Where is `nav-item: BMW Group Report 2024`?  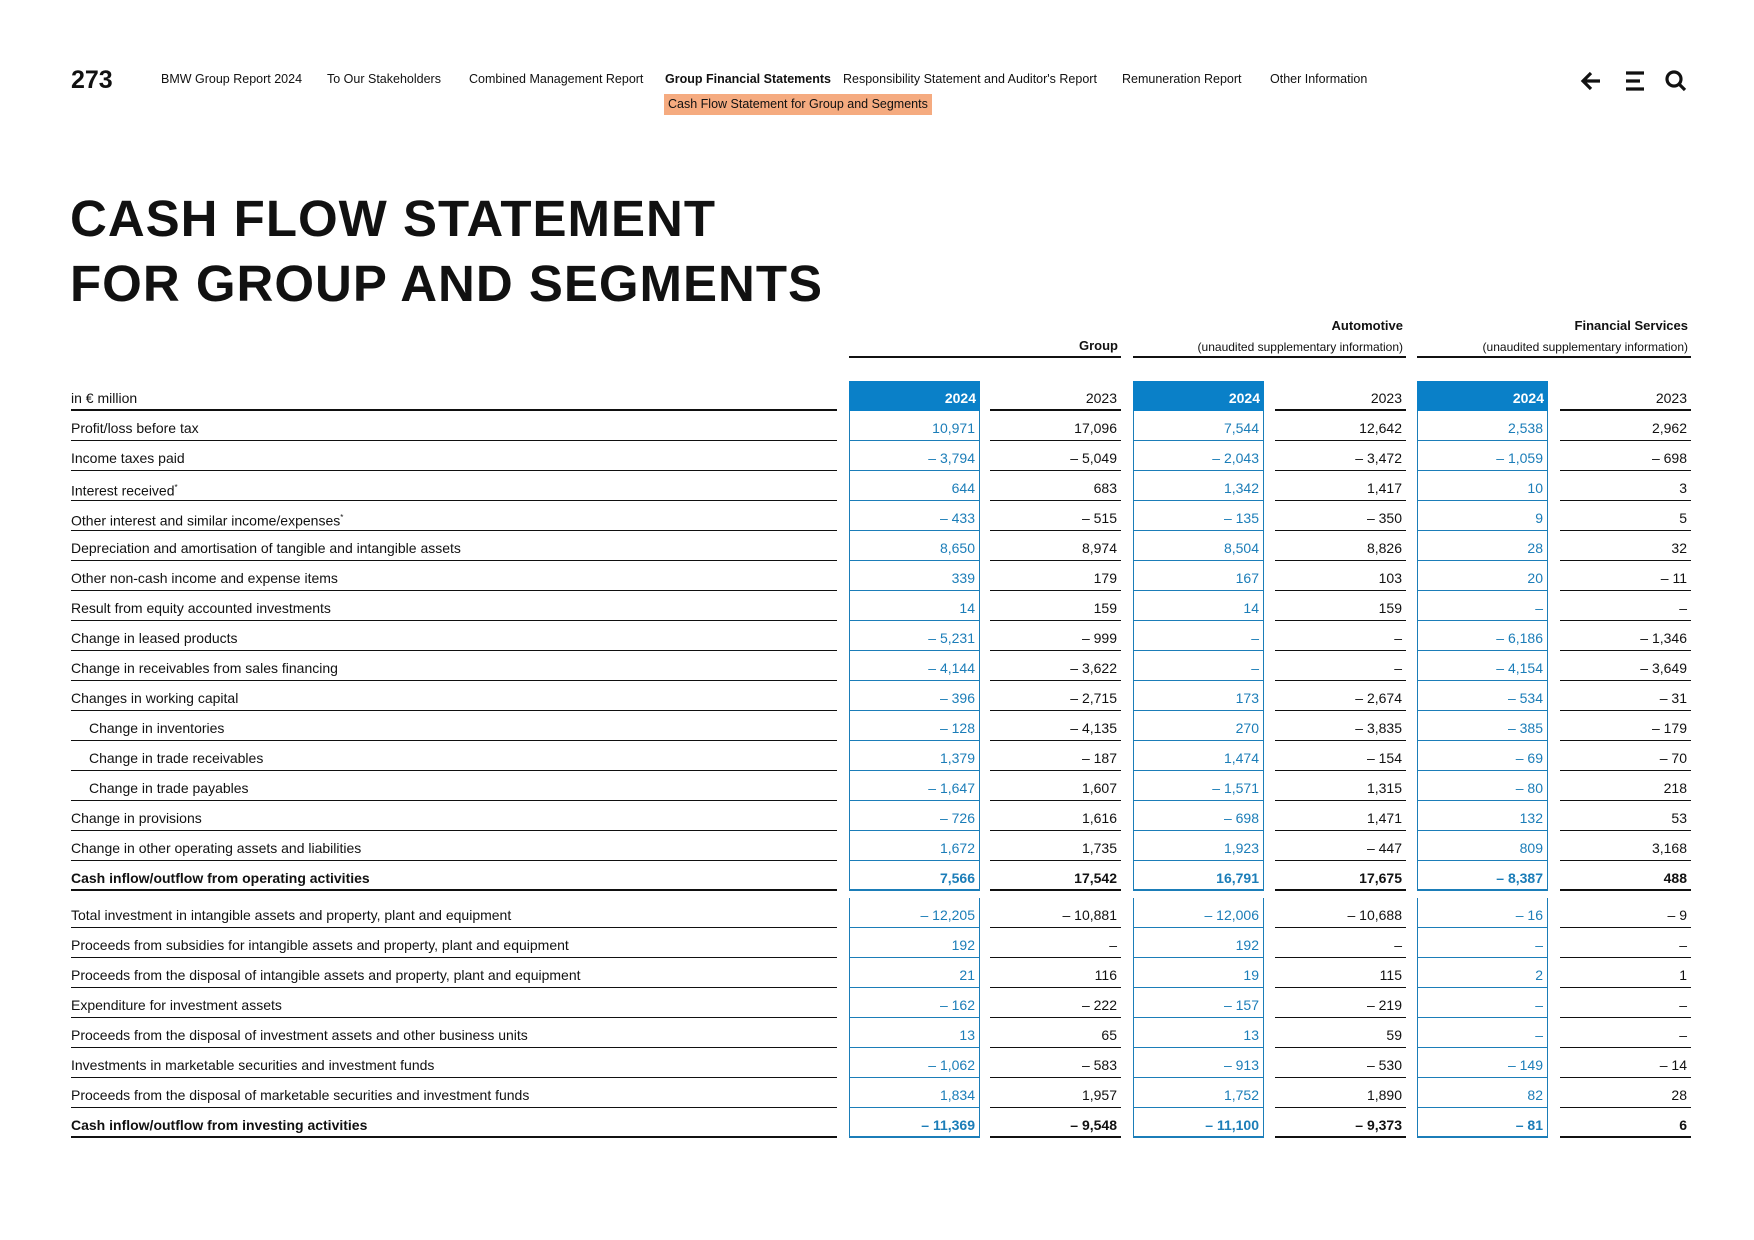 nav-item: BMW Group Report 2024 is located at coordinates (232, 79).